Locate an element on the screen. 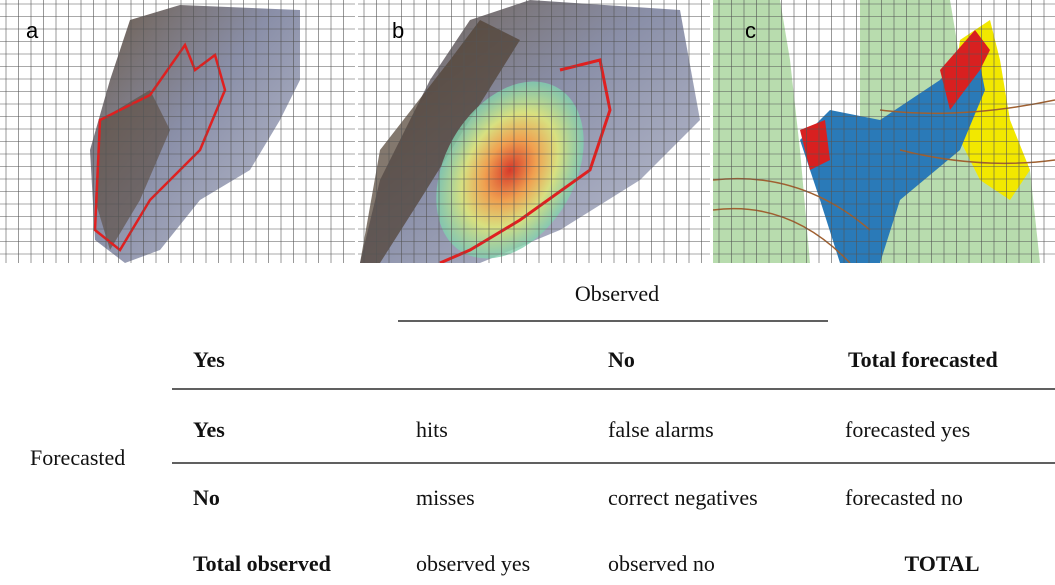 This screenshot has width=1055, height=585. cell: misses is located at coordinates (445, 497).